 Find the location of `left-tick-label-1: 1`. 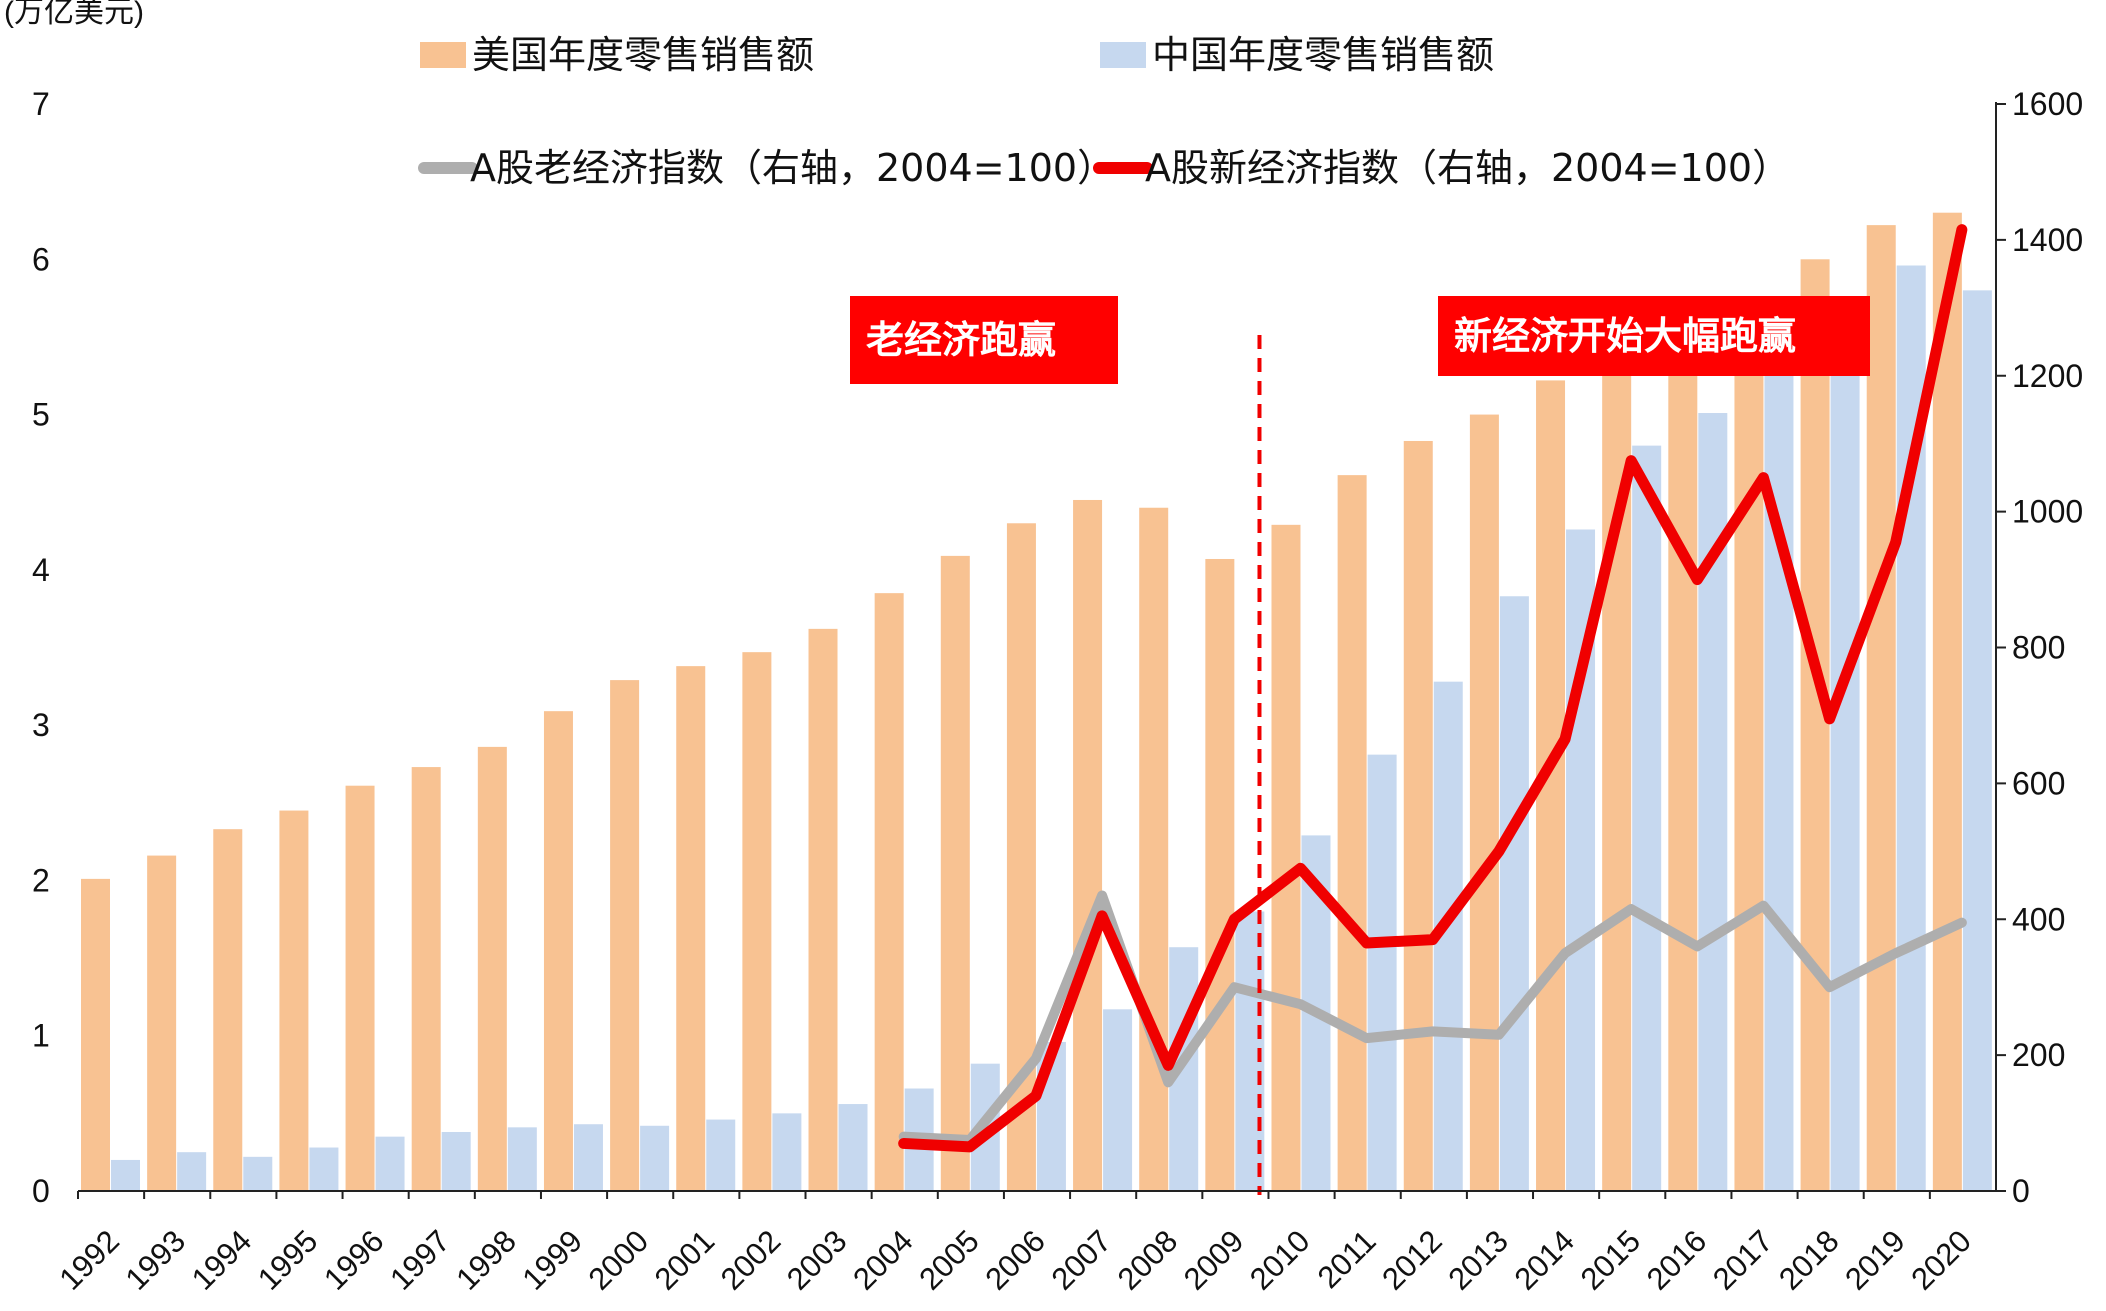

left-tick-label-1: 1 is located at coordinates (41, 1036).